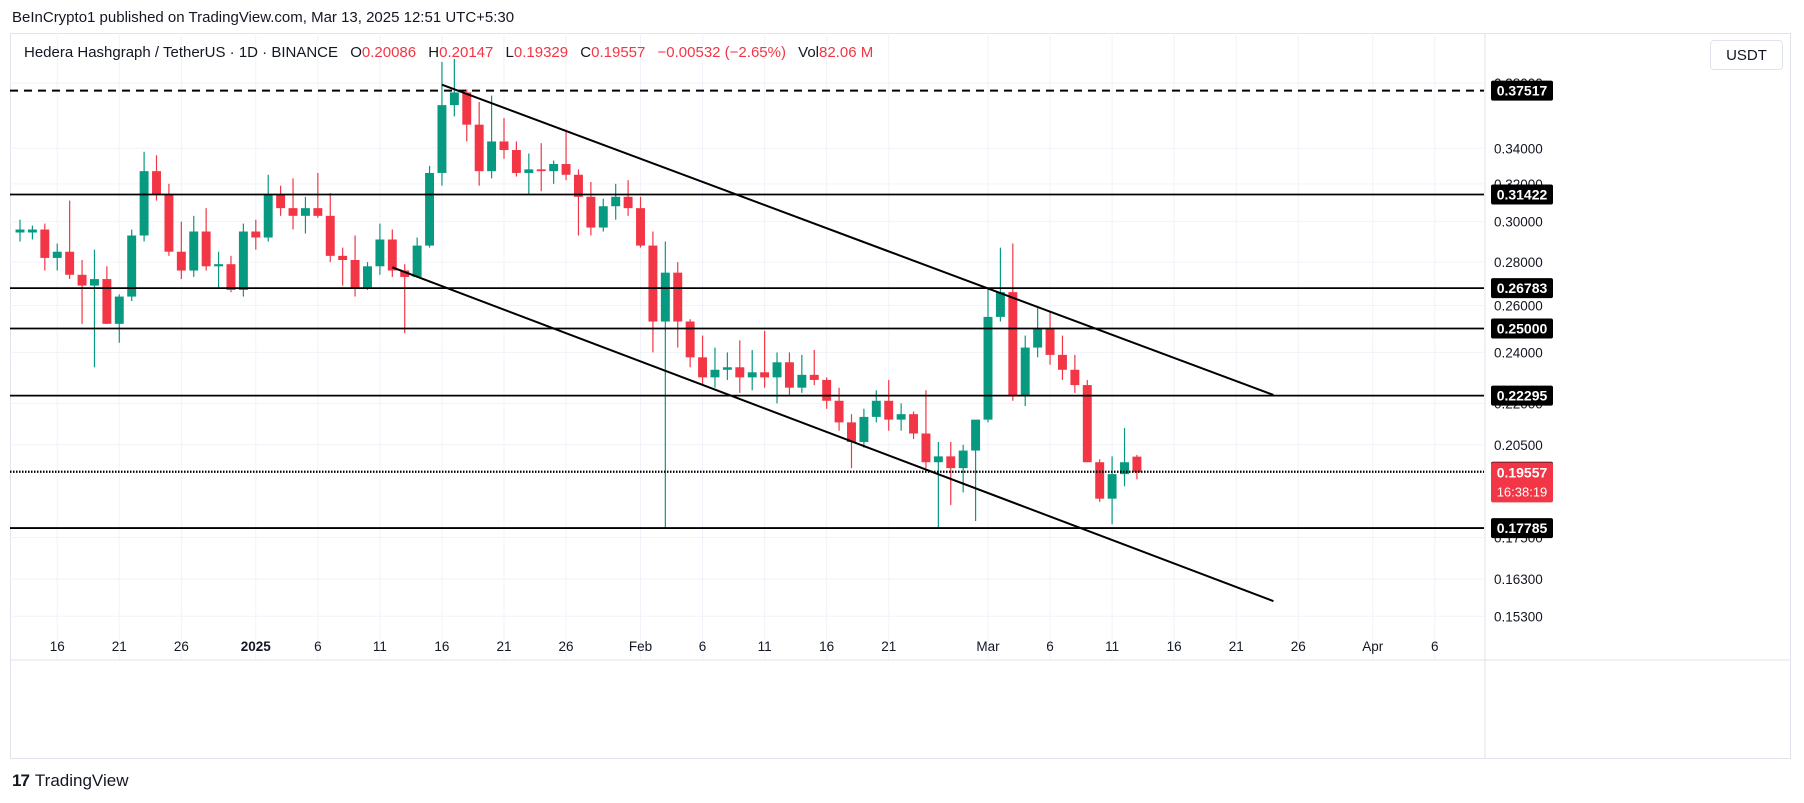 Image resolution: width=1804 pixels, height=803 pixels. What do you see at coordinates (1746, 55) in the screenshot?
I see `currency-button: USDT` at bounding box center [1746, 55].